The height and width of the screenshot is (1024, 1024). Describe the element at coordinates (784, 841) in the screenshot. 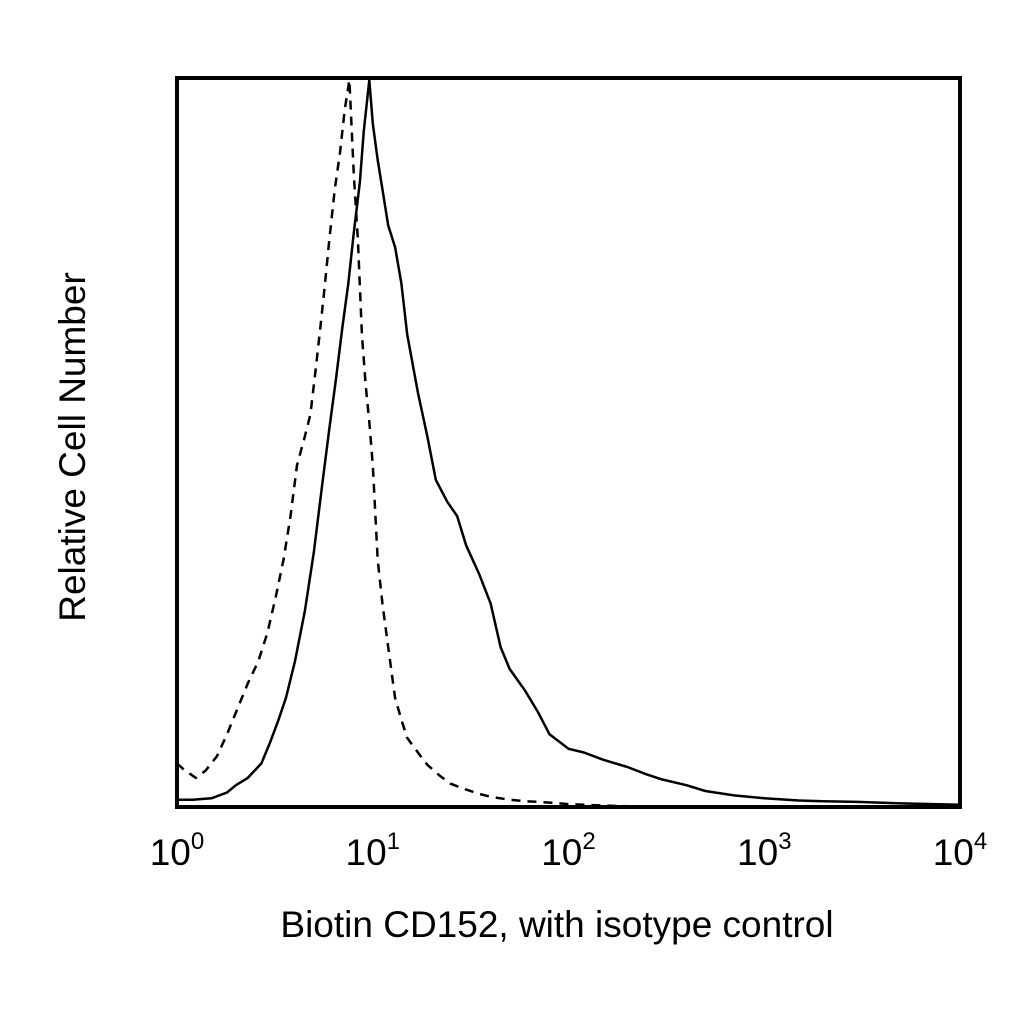

I see `x-tick-exponent: 3` at that location.